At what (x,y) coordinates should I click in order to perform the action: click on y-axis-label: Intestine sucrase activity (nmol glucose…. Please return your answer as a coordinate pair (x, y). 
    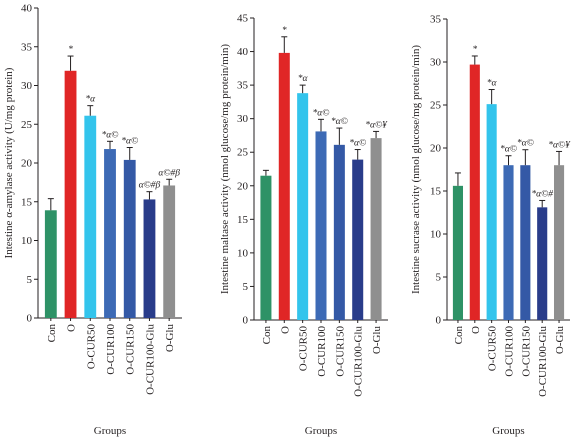
    Looking at the image, I should click on (416, 169).